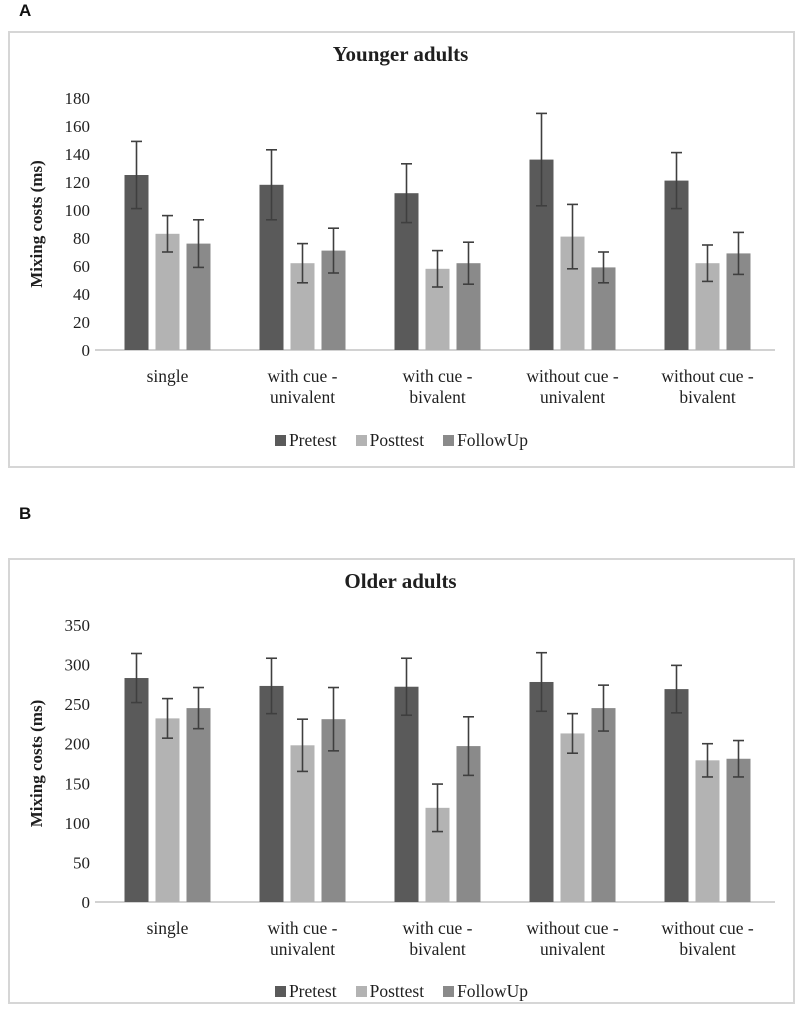  I want to click on y-tick-label: 350, so click(78, 625).